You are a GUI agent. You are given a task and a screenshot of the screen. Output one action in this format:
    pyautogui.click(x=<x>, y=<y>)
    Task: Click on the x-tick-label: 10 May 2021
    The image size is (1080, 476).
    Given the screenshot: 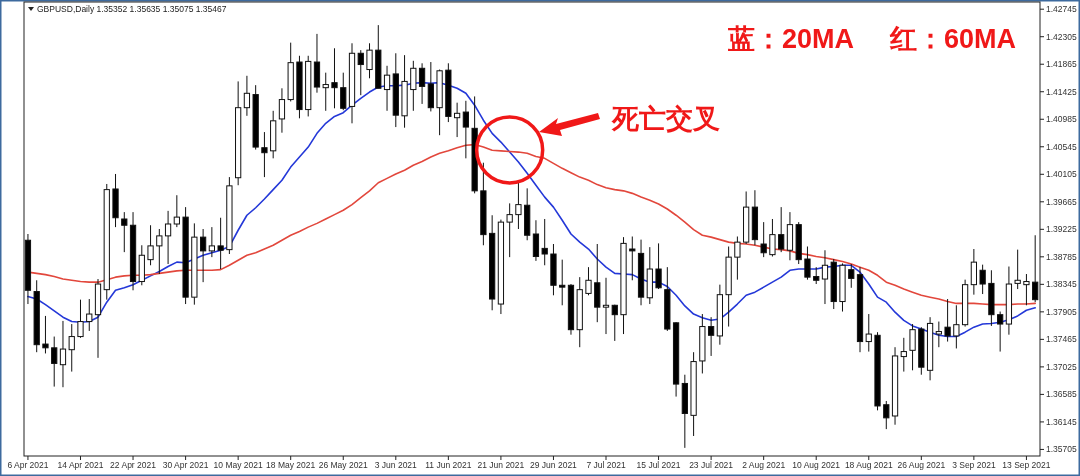 What is the action you would take?
    pyautogui.click(x=238, y=465)
    